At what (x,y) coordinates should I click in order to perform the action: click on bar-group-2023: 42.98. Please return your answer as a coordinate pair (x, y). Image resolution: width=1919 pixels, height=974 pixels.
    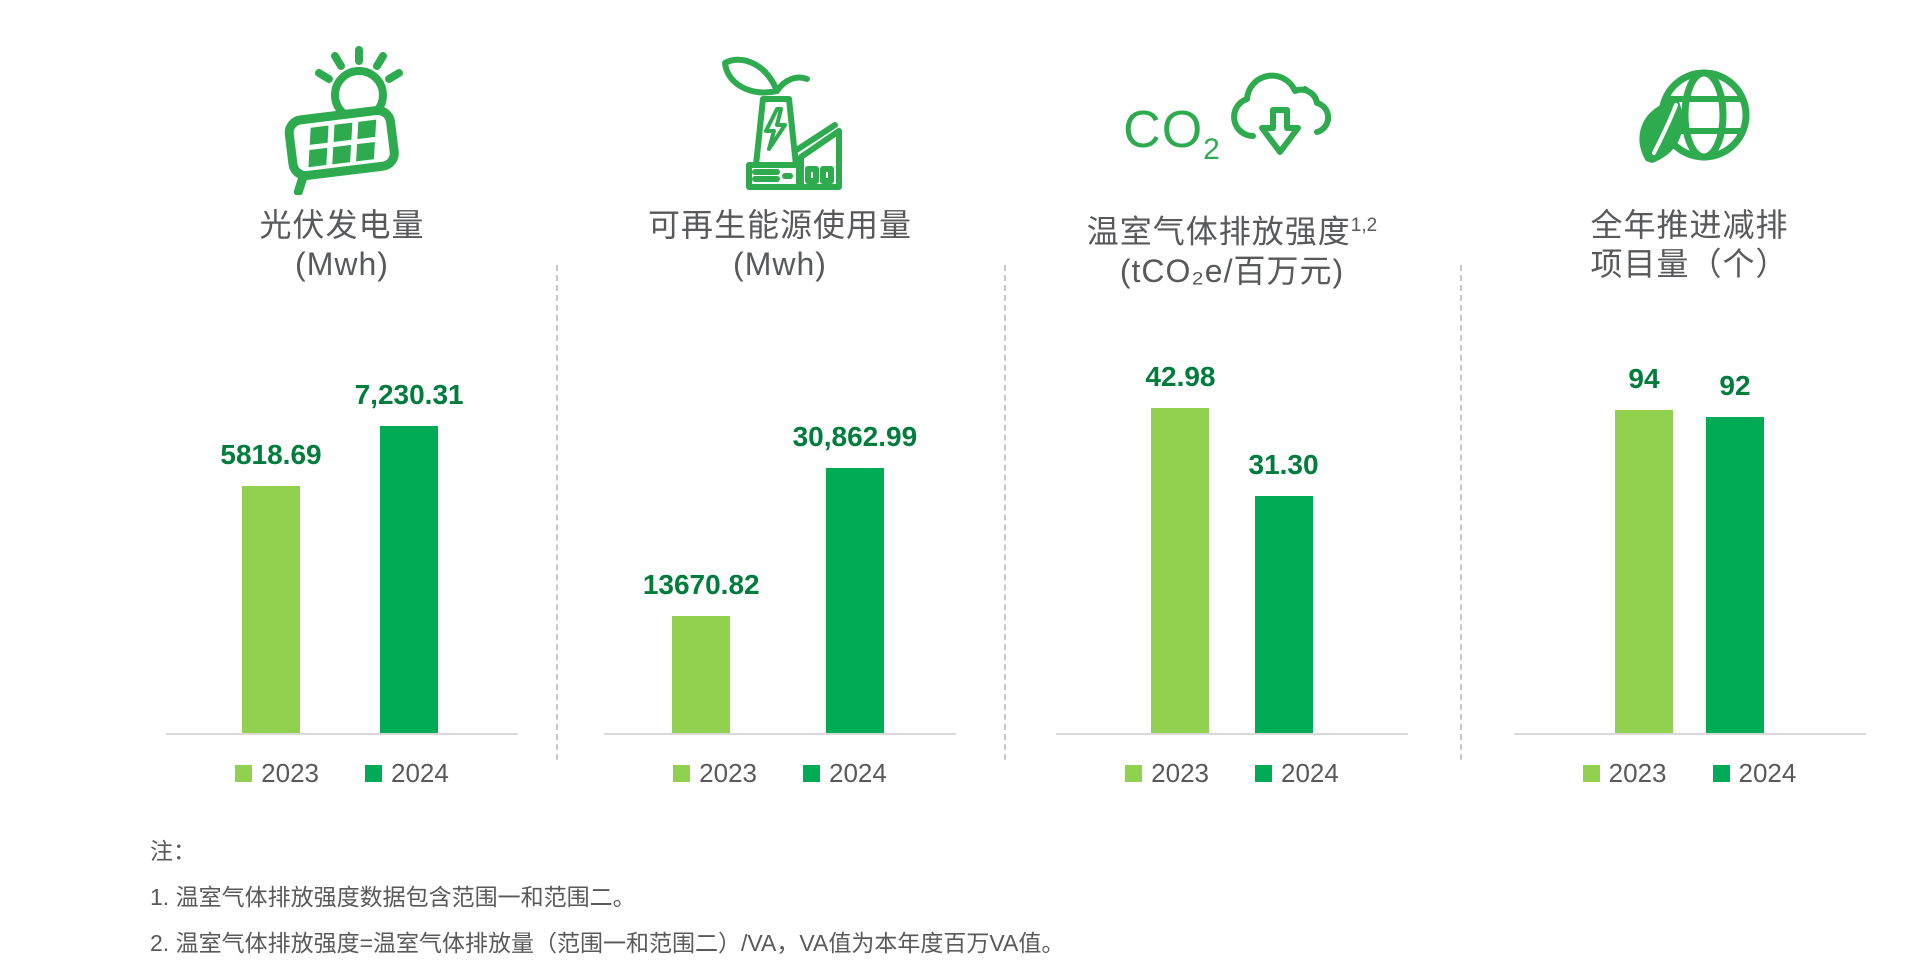
    Looking at the image, I should click on (1180, 547).